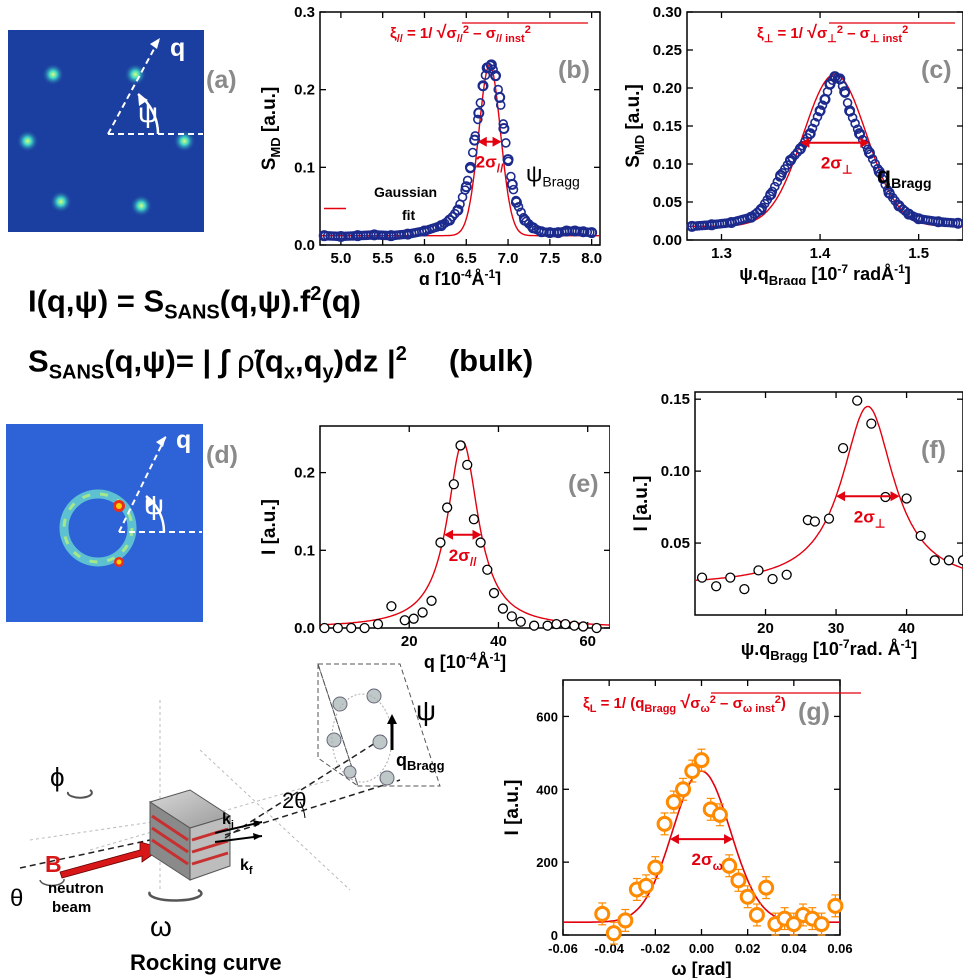 The height and width of the screenshot is (978, 963). Describe the element at coordinates (382, 258) in the screenshot. I see `x-tick-label: 5.5` at that location.